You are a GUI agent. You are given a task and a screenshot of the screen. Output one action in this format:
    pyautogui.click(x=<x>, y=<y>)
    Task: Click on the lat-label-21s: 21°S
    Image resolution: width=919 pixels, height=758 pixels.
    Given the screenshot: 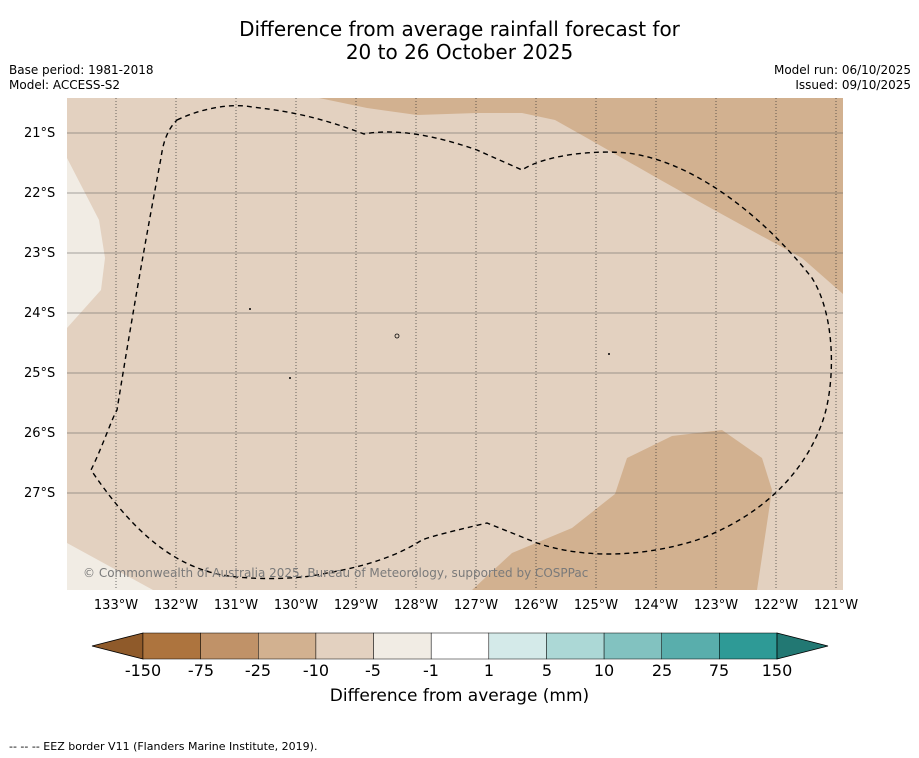 What is the action you would take?
    pyautogui.click(x=40, y=133)
    